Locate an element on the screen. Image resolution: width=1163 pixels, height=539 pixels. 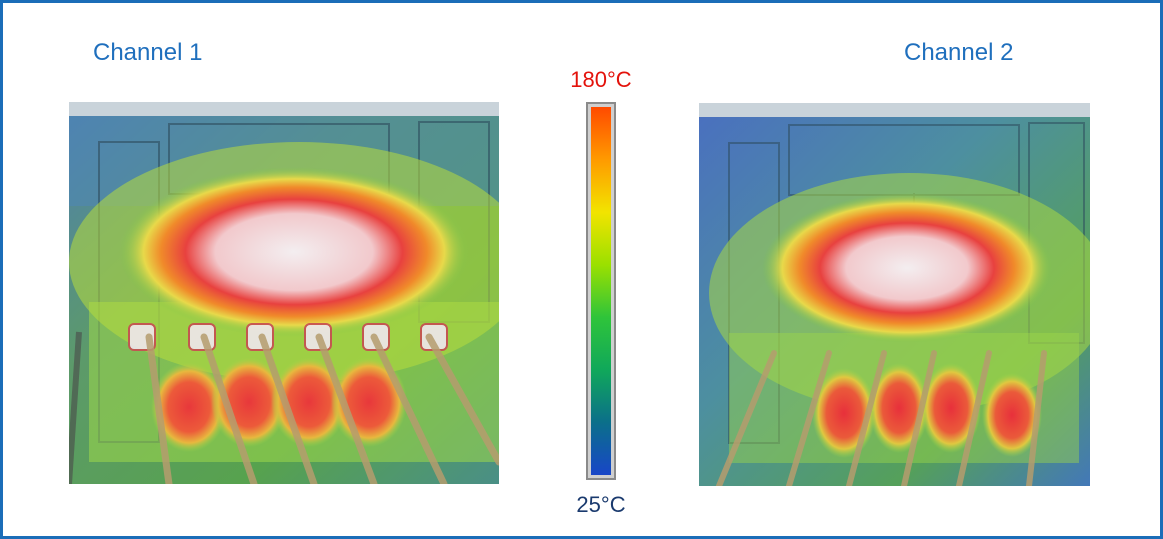
colorbar-gradient is located at coordinates (601, 291).